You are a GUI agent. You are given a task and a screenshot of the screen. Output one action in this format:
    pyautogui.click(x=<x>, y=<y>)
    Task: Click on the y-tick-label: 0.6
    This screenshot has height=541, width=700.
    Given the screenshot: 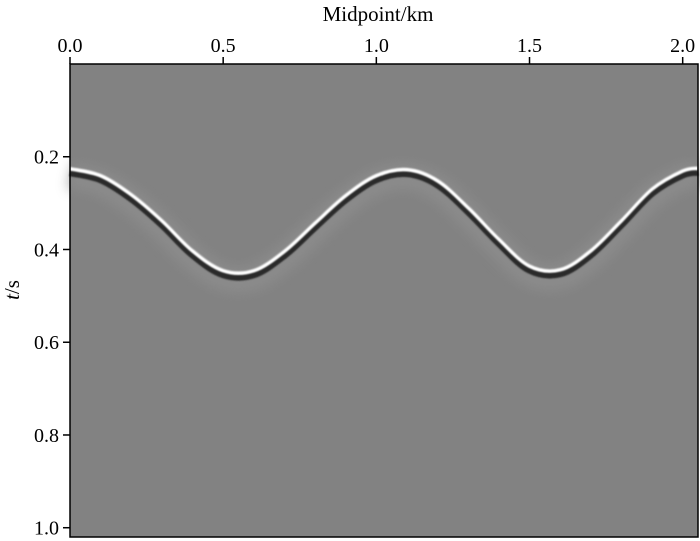 What is the action you would take?
    pyautogui.click(x=46, y=343)
    